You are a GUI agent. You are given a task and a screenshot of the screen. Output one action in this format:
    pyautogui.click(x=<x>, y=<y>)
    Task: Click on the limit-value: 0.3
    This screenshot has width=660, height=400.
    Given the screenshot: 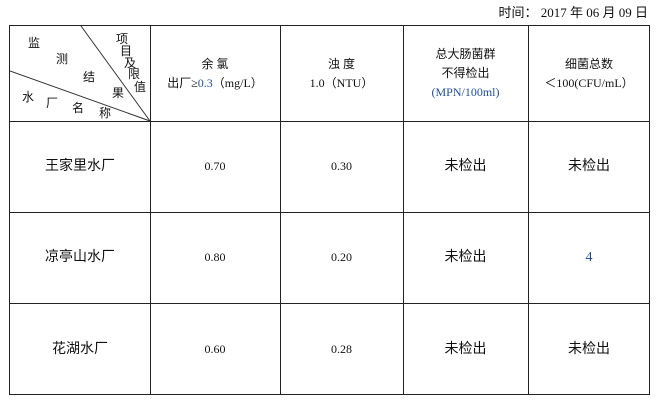 What is the action you would take?
    pyautogui.click(x=205, y=82)
    